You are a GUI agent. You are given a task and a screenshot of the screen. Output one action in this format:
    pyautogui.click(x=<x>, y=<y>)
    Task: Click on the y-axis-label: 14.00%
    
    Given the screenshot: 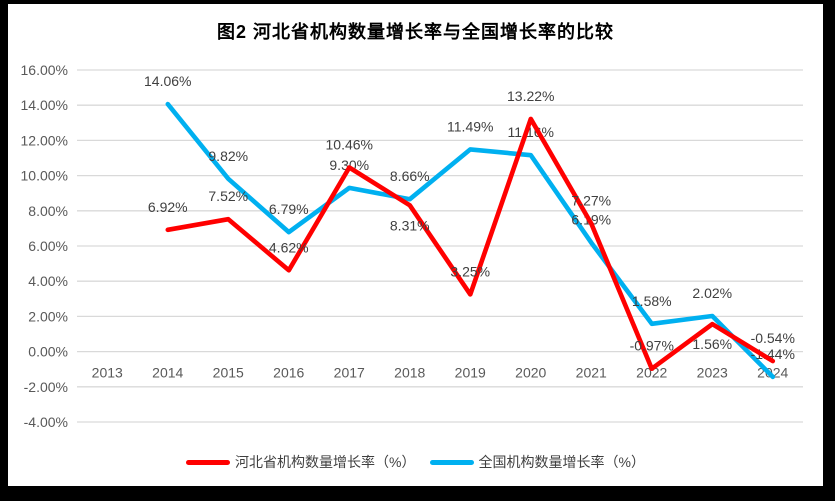 What is the action you would take?
    pyautogui.click(x=44, y=105)
    